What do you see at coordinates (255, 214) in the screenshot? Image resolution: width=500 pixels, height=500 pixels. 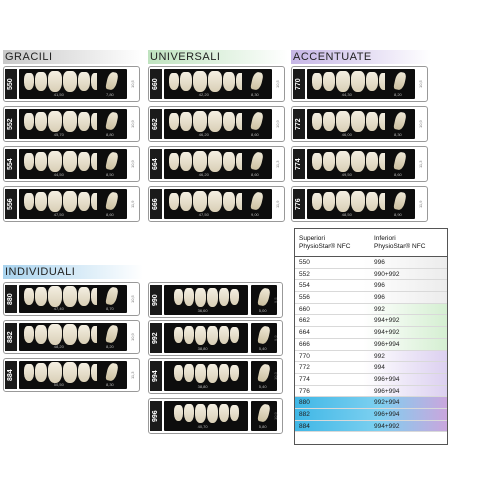 I see `depth-measure: 9,00` at bounding box center [255, 214].